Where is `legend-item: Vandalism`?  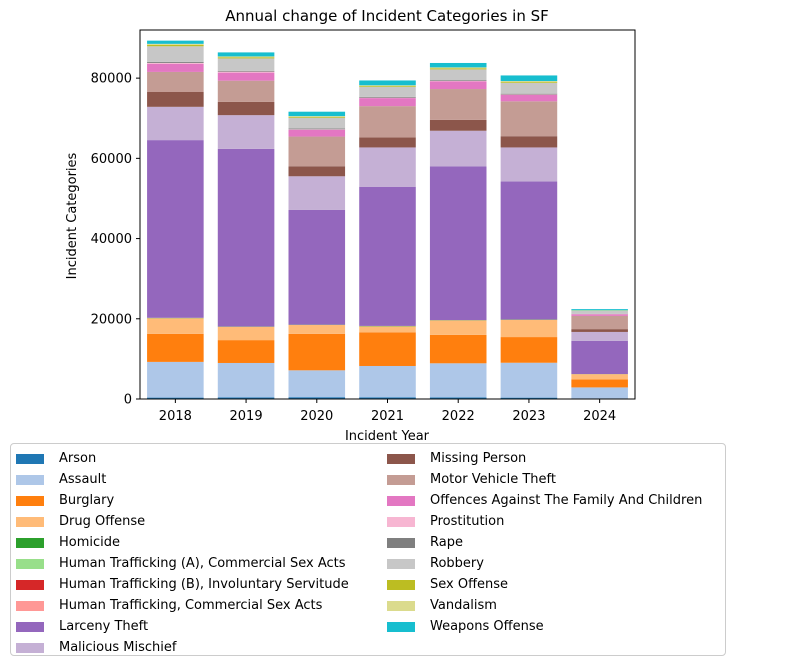 legend-item: Vandalism is located at coordinates (544, 605).